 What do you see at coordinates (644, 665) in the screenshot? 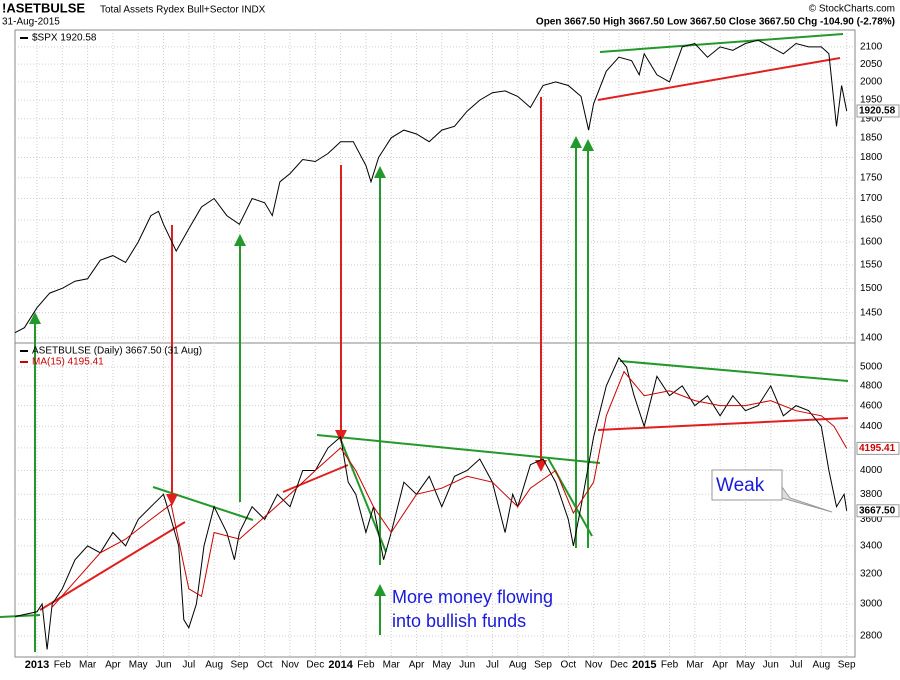
I see `x-tick-label: 2015` at bounding box center [644, 665].